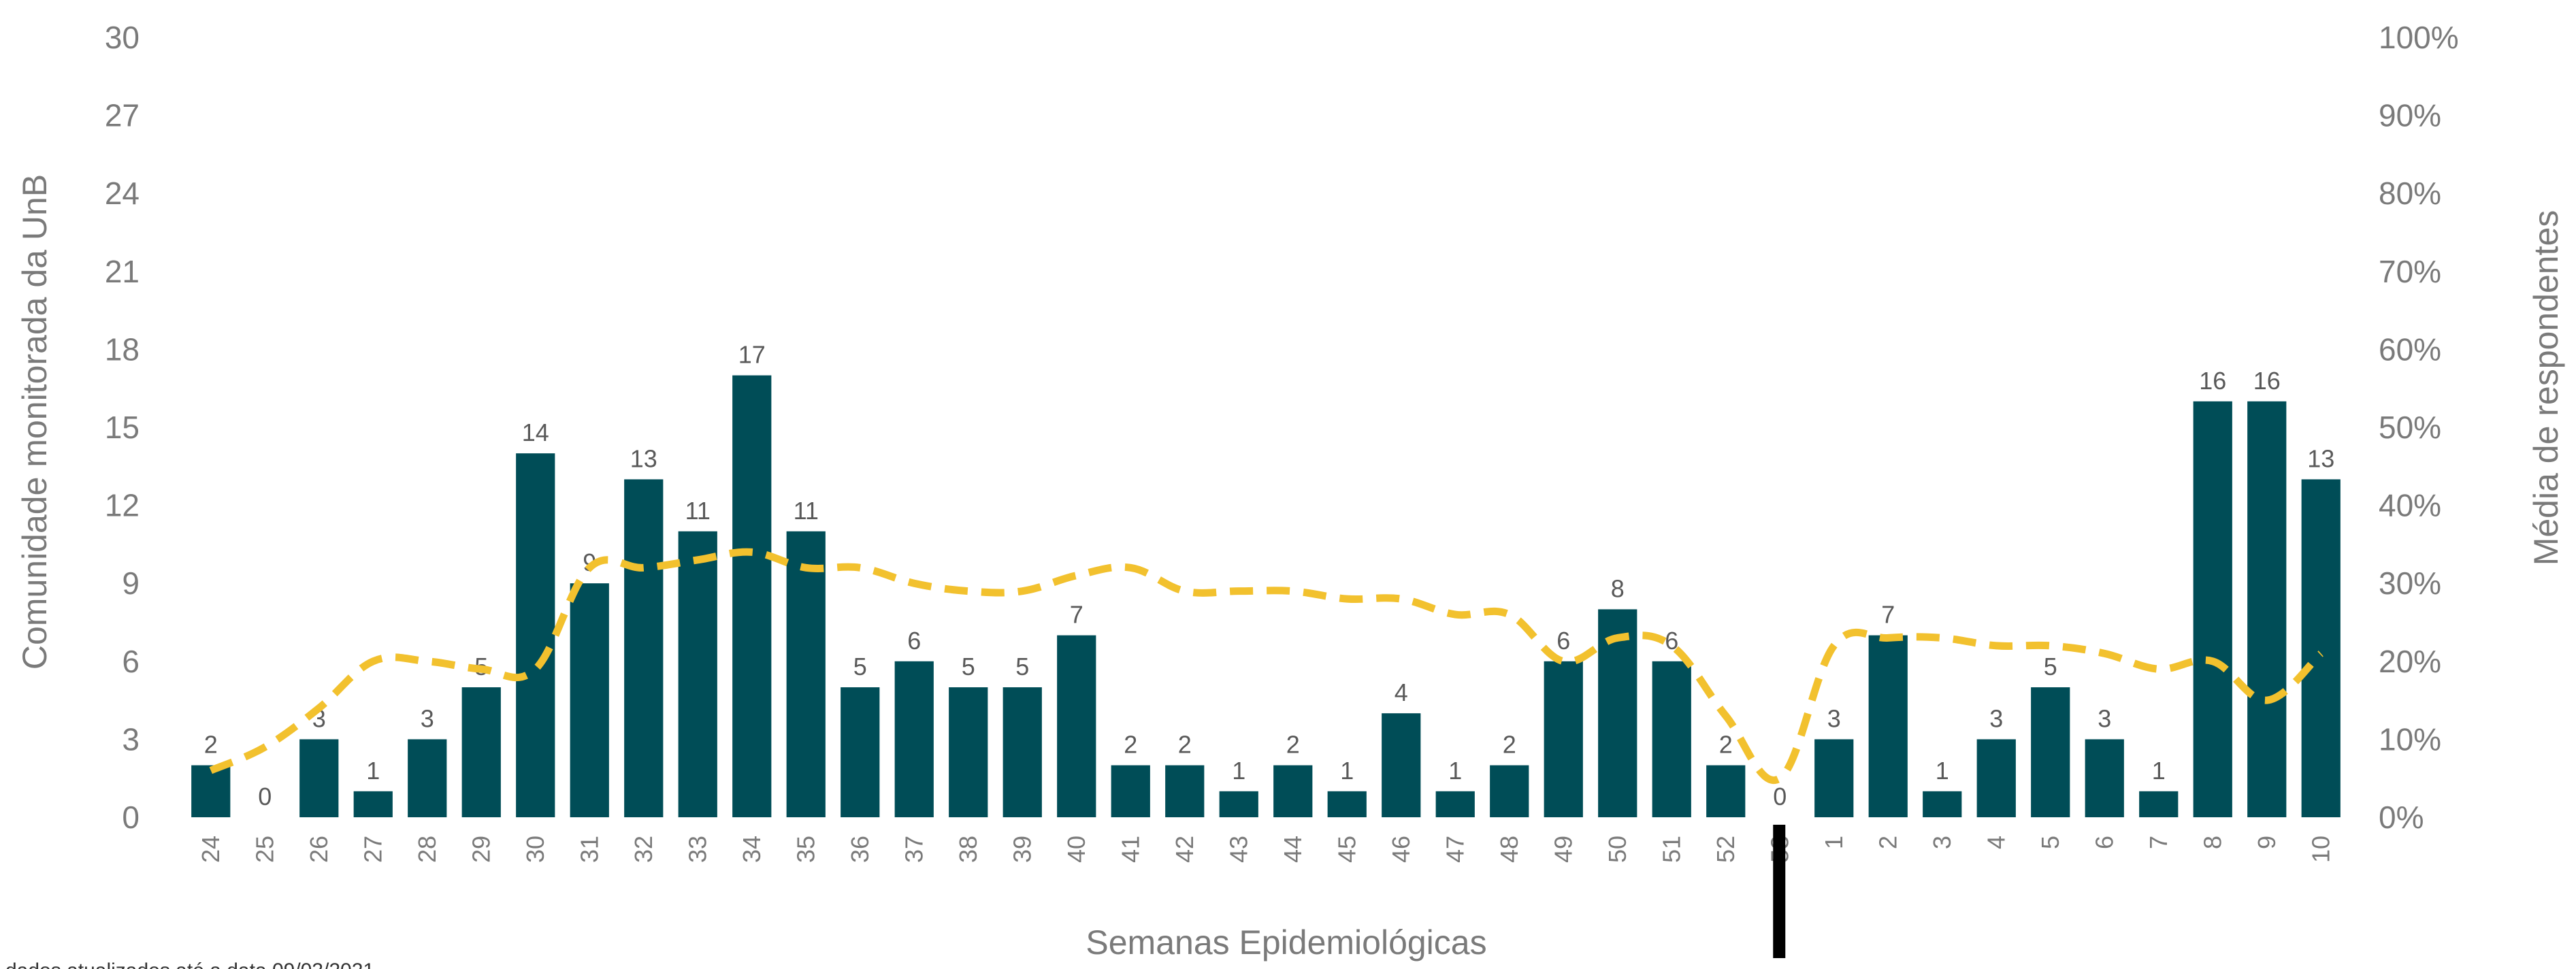  Describe the element at coordinates (2410, 193) in the screenshot. I see `y2-tick-80%: 80%` at that location.